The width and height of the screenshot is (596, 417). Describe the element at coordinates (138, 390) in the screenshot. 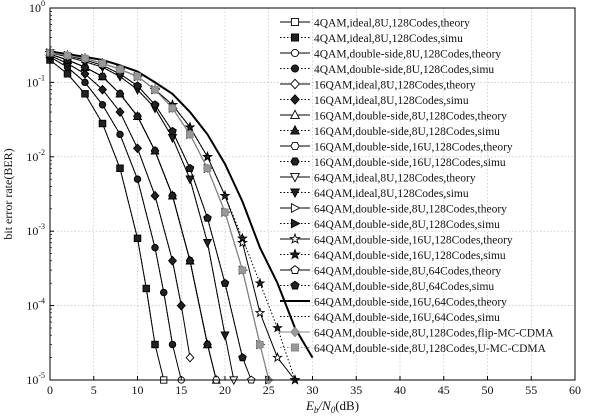

I see `x-tick-label: 10` at that location.